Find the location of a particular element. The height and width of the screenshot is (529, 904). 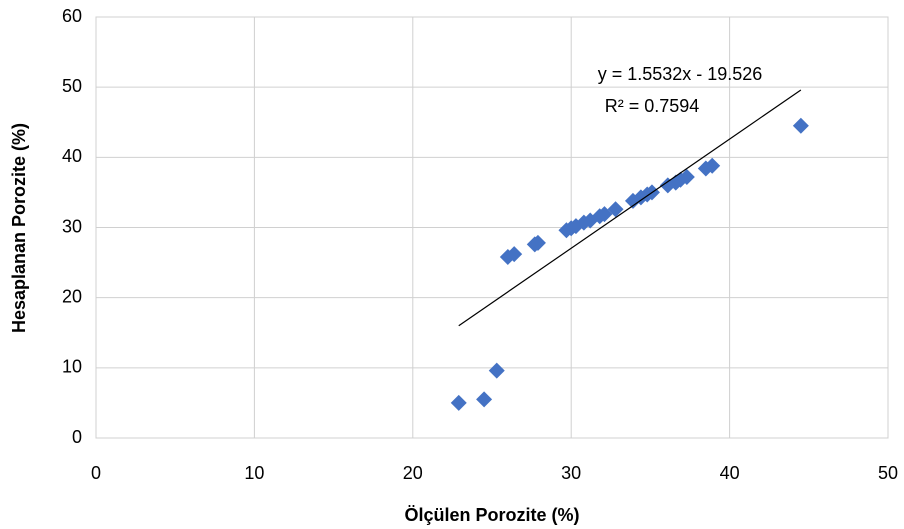

trendline-r-squared: R² = 0.7594 is located at coordinates (652, 106).